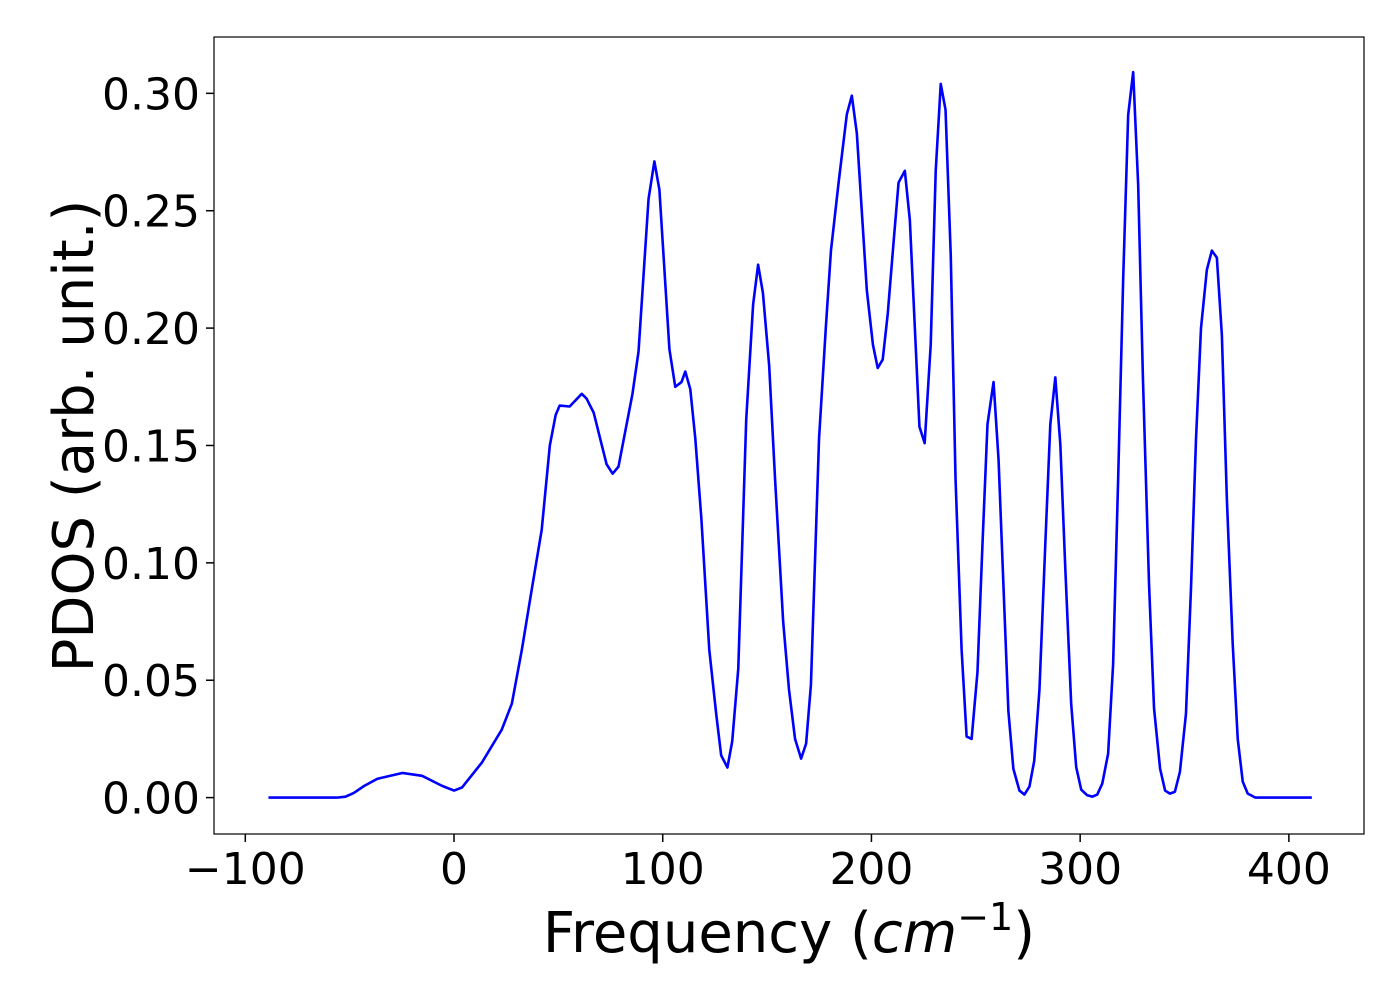  Describe the element at coordinates (985, 917) in the screenshot. I see `x-label-exponent: −1` at that location.